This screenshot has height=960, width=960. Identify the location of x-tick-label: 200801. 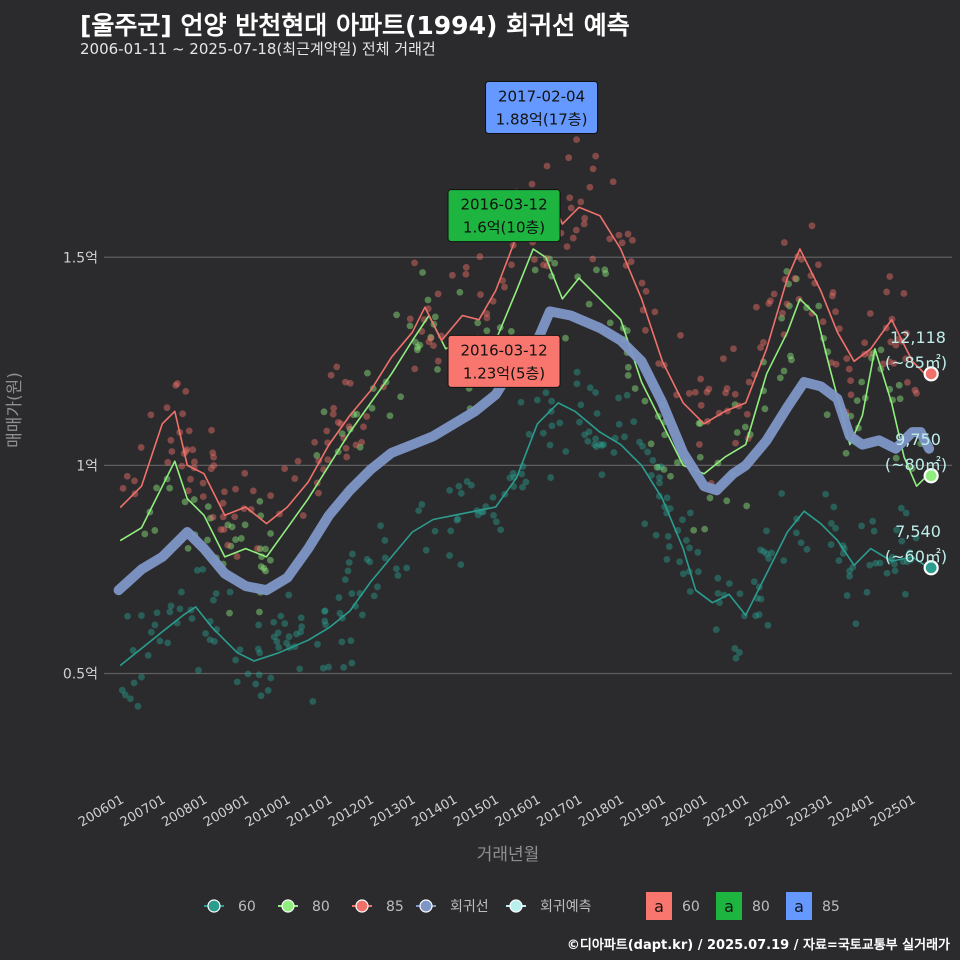
(185, 811).